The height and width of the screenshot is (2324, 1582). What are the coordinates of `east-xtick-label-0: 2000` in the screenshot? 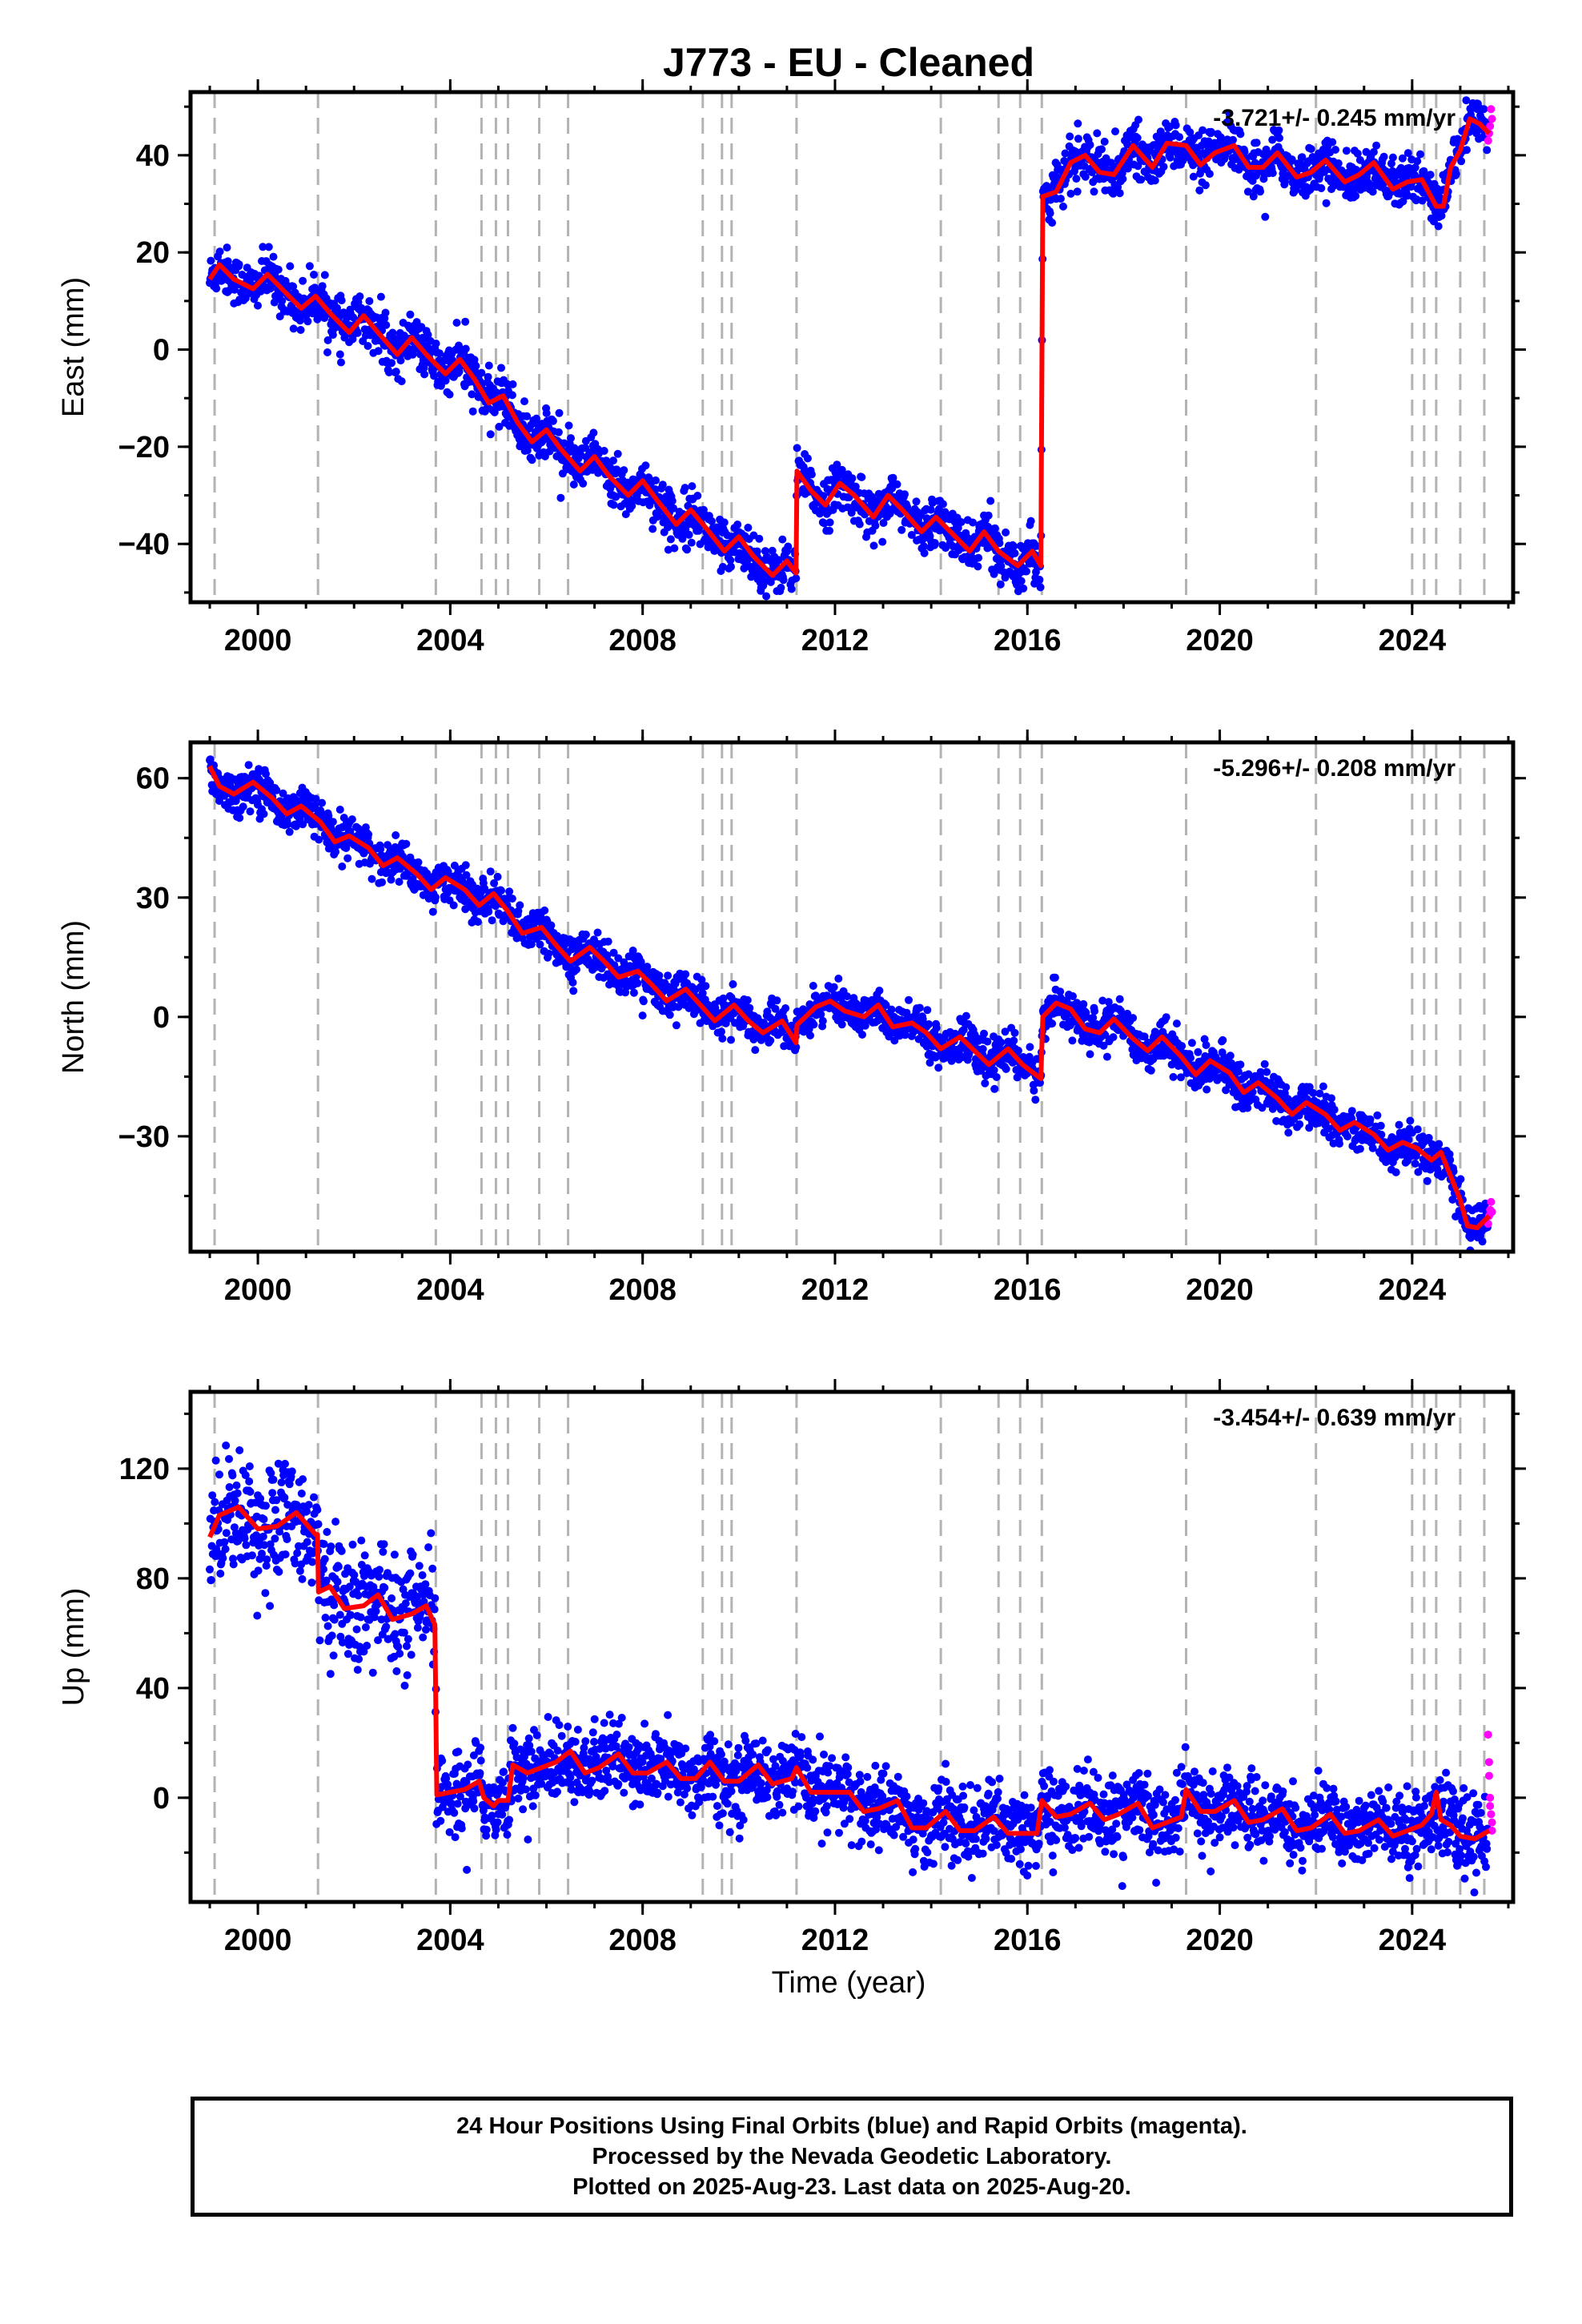 It's located at (258, 640).